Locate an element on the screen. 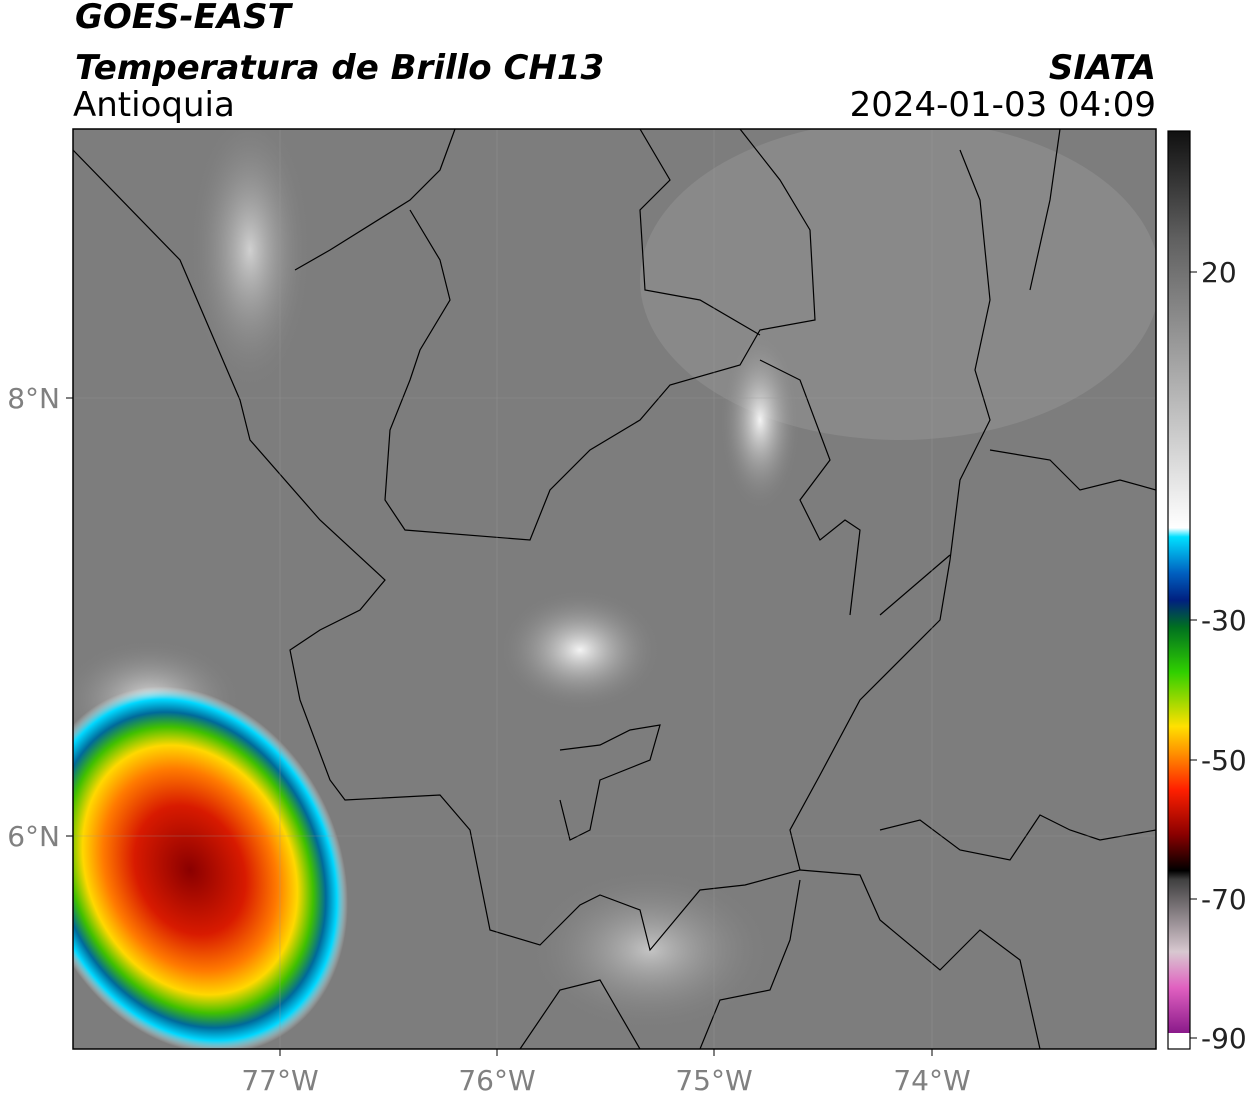  colorbar-label: -50 is located at coordinates (1224, 760).